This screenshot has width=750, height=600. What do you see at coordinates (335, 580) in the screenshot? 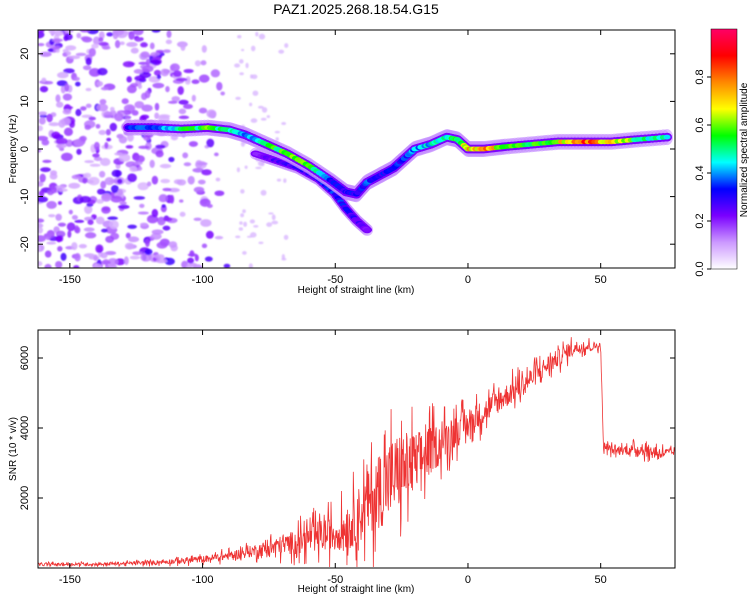
I see `x-tick-label: -50` at bounding box center [335, 580].